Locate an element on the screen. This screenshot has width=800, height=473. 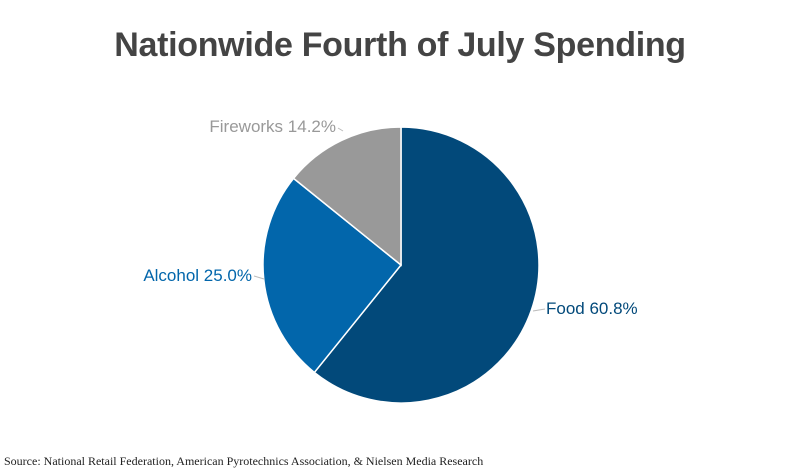
chart-title: Nationwide Fourth of July Spending is located at coordinates (400, 45).